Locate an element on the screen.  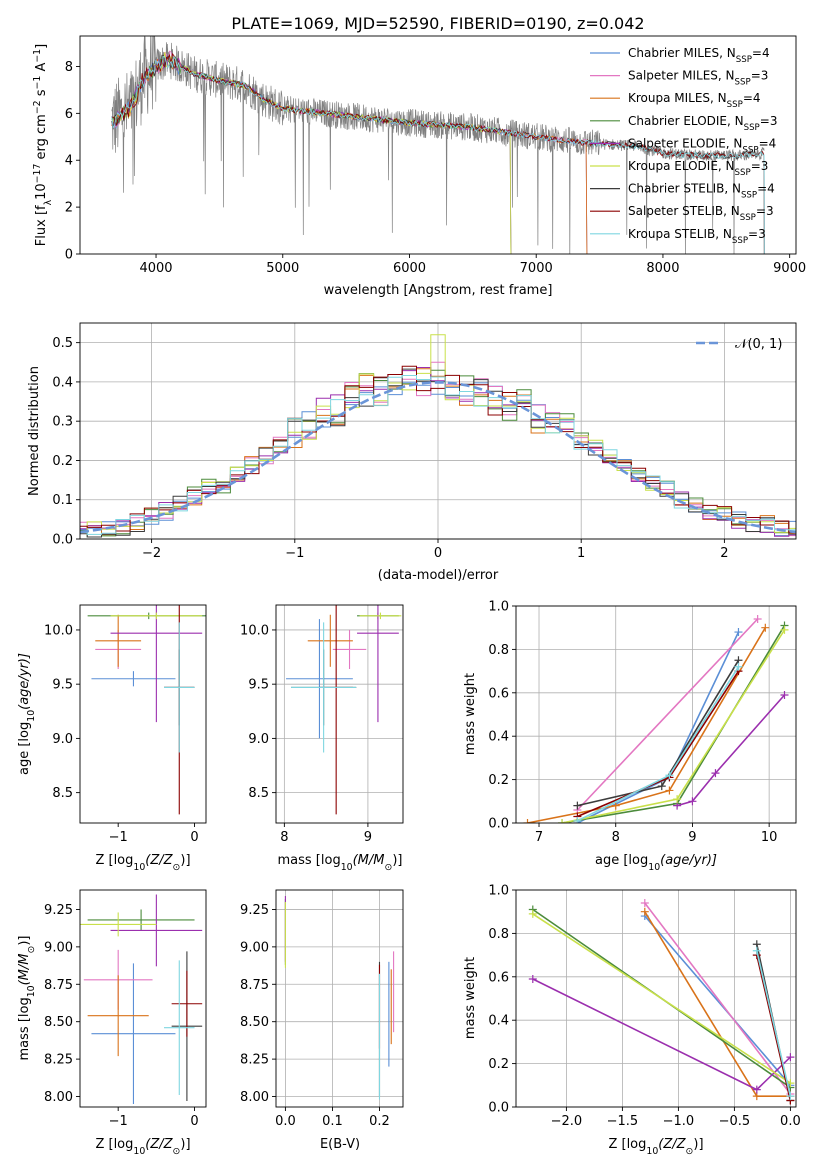
x-tick-label: −0.5 is located at coordinates (735, 1121).